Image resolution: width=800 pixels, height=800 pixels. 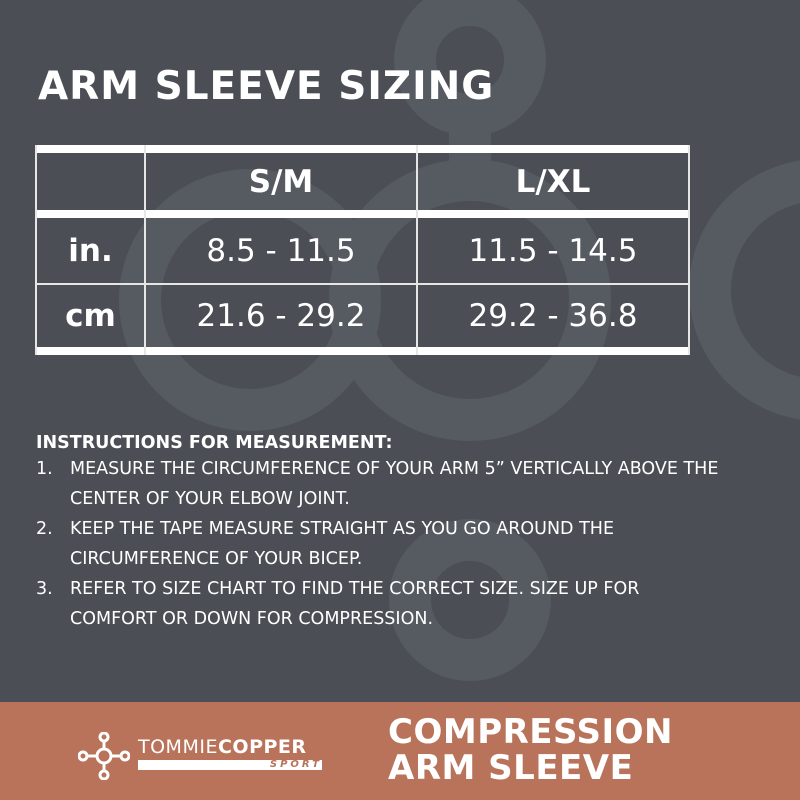 What do you see at coordinates (36, 250) in the screenshot?
I see `table-left-border` at bounding box center [36, 250].